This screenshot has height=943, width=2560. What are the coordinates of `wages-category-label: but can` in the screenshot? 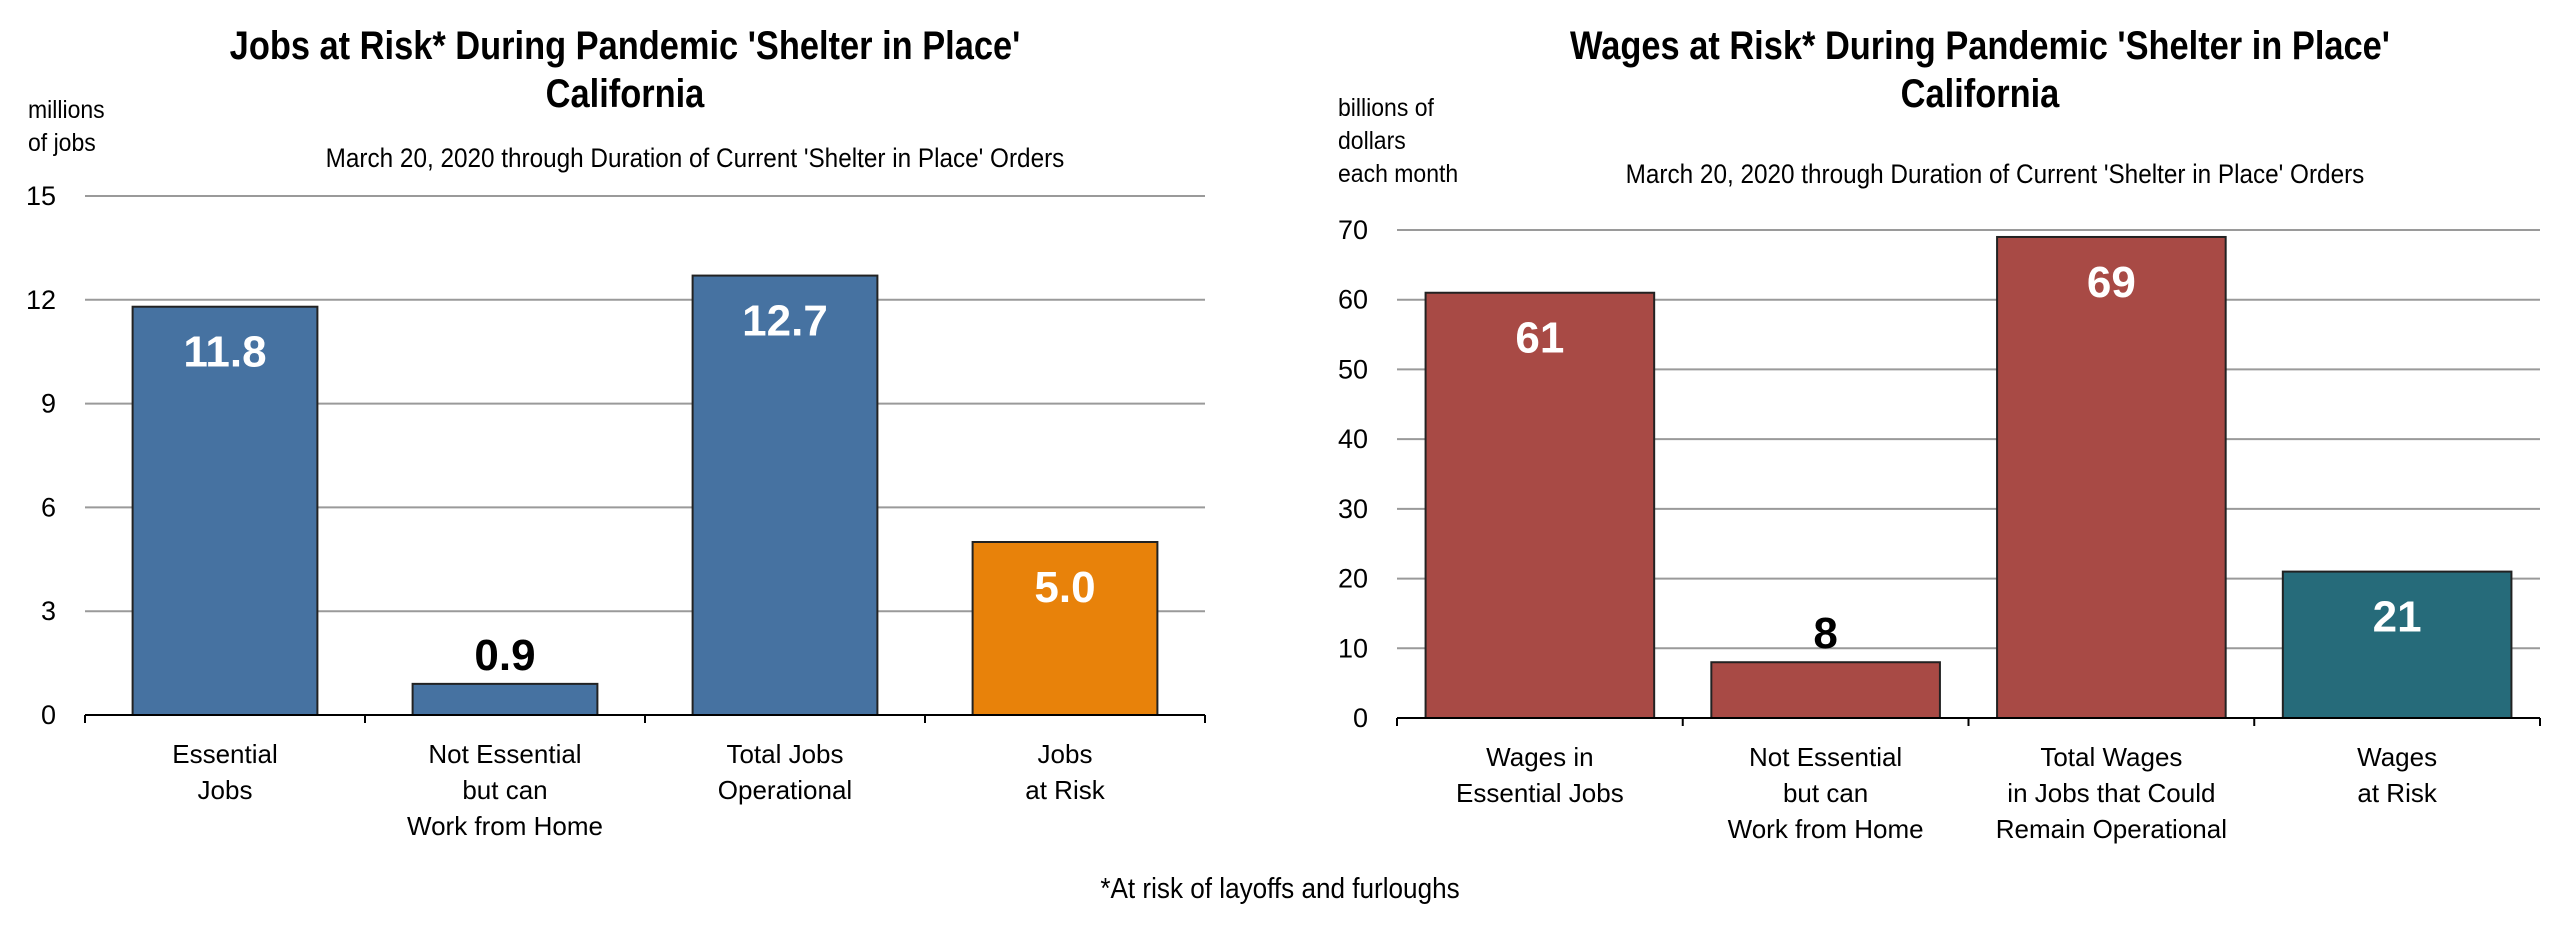 It's located at (1825, 793).